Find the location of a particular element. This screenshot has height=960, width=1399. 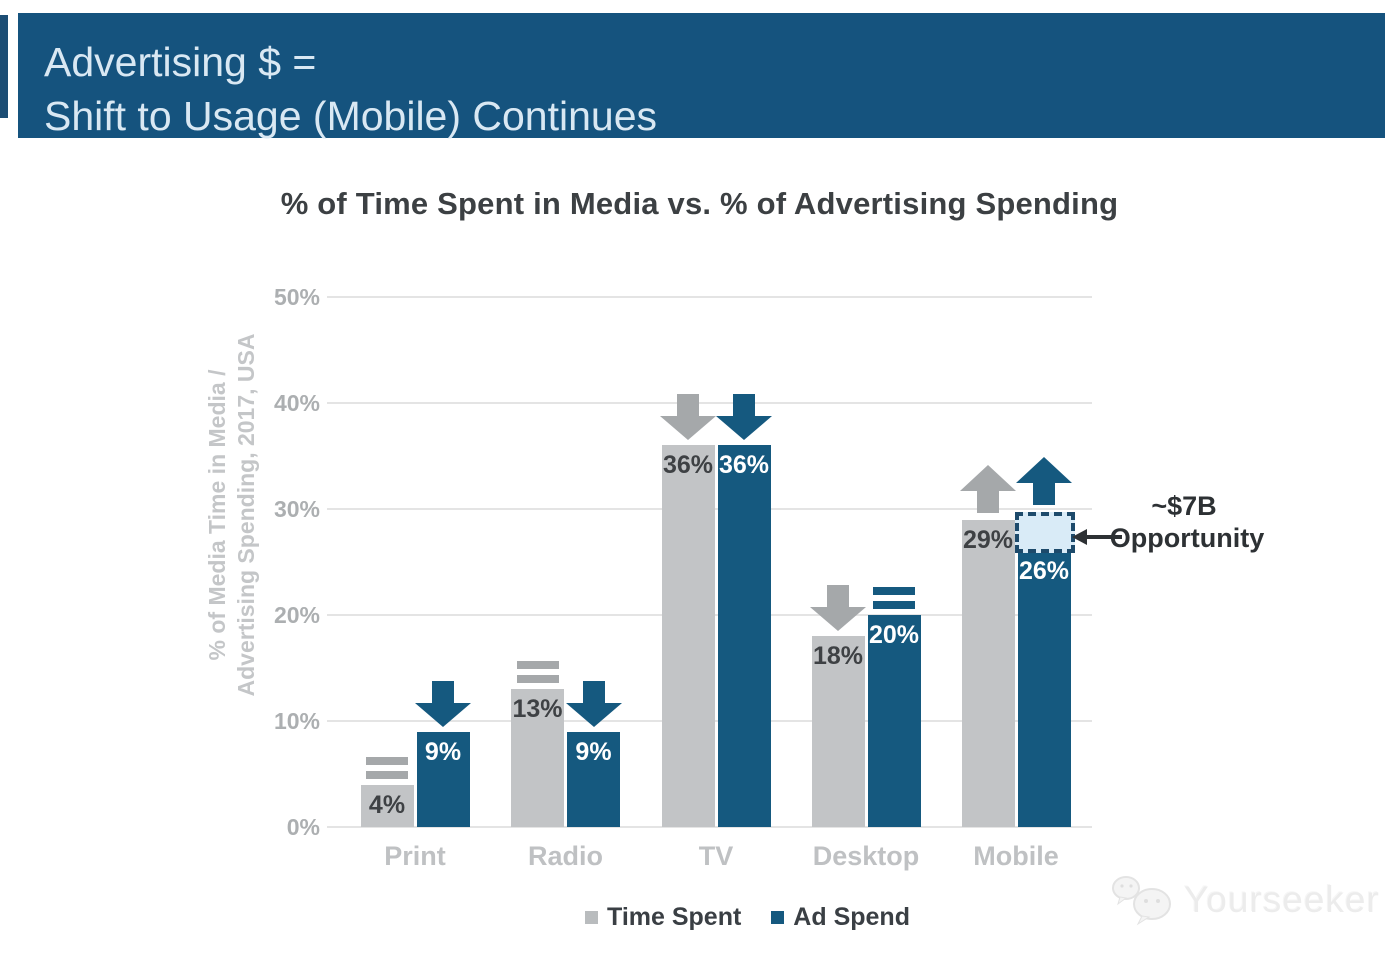

legend-item-ad-spend: Ad Spend is located at coordinates (840, 917).